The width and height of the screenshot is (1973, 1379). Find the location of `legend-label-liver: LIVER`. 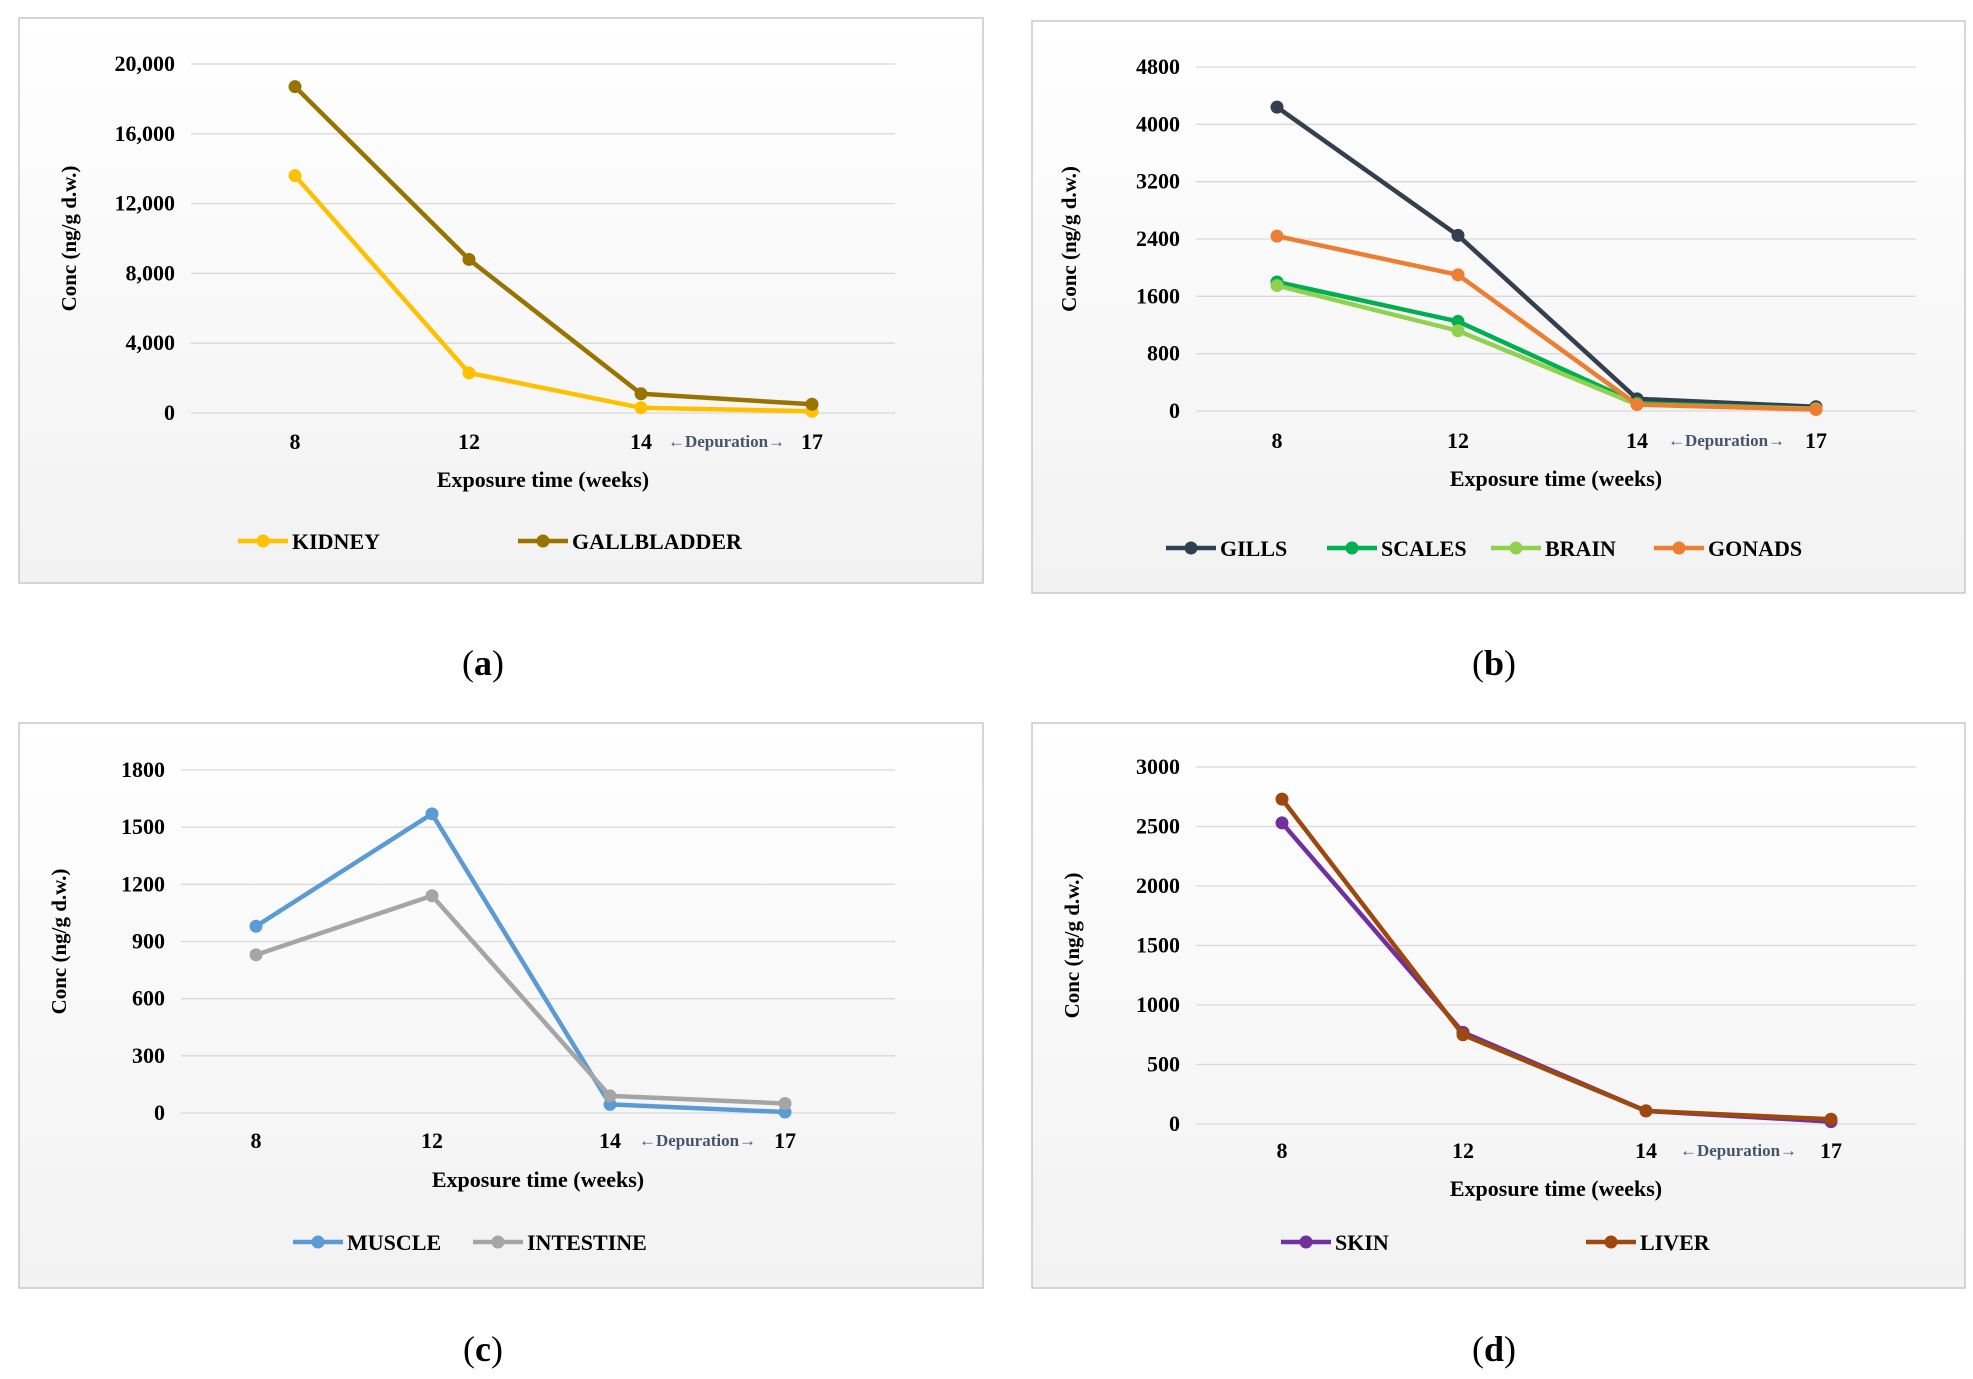

legend-label-liver: LIVER is located at coordinates (1675, 1242).